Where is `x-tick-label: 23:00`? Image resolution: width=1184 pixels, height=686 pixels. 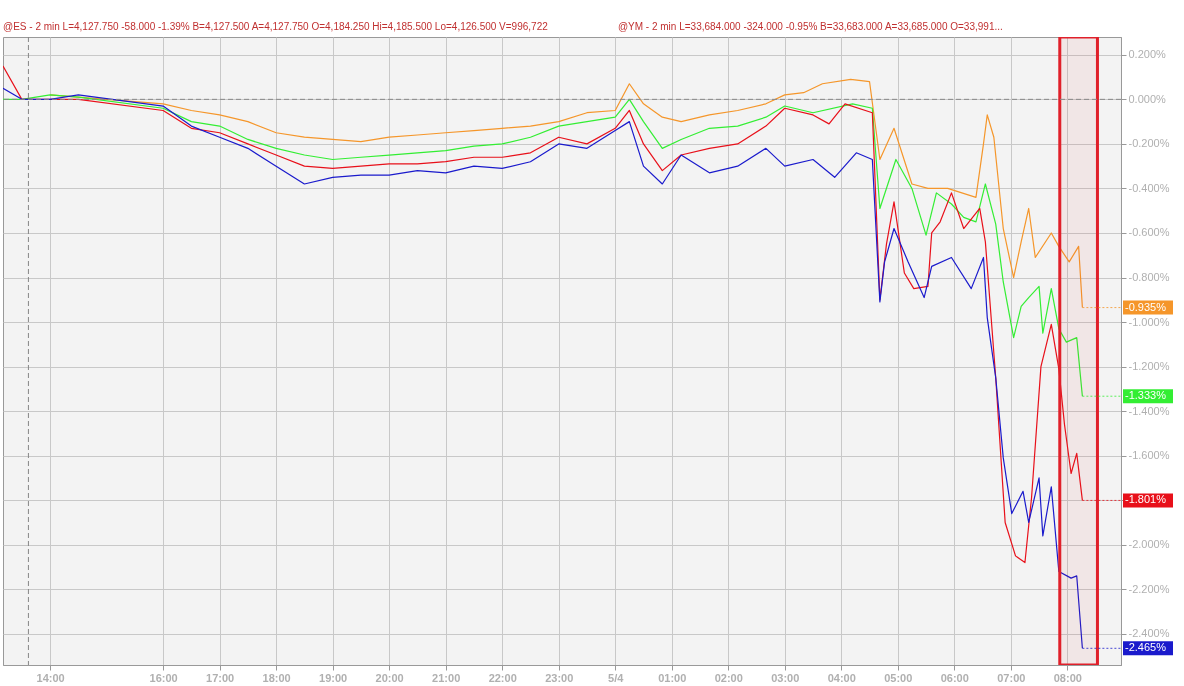 x-tick-label: 23:00 is located at coordinates (559, 677).